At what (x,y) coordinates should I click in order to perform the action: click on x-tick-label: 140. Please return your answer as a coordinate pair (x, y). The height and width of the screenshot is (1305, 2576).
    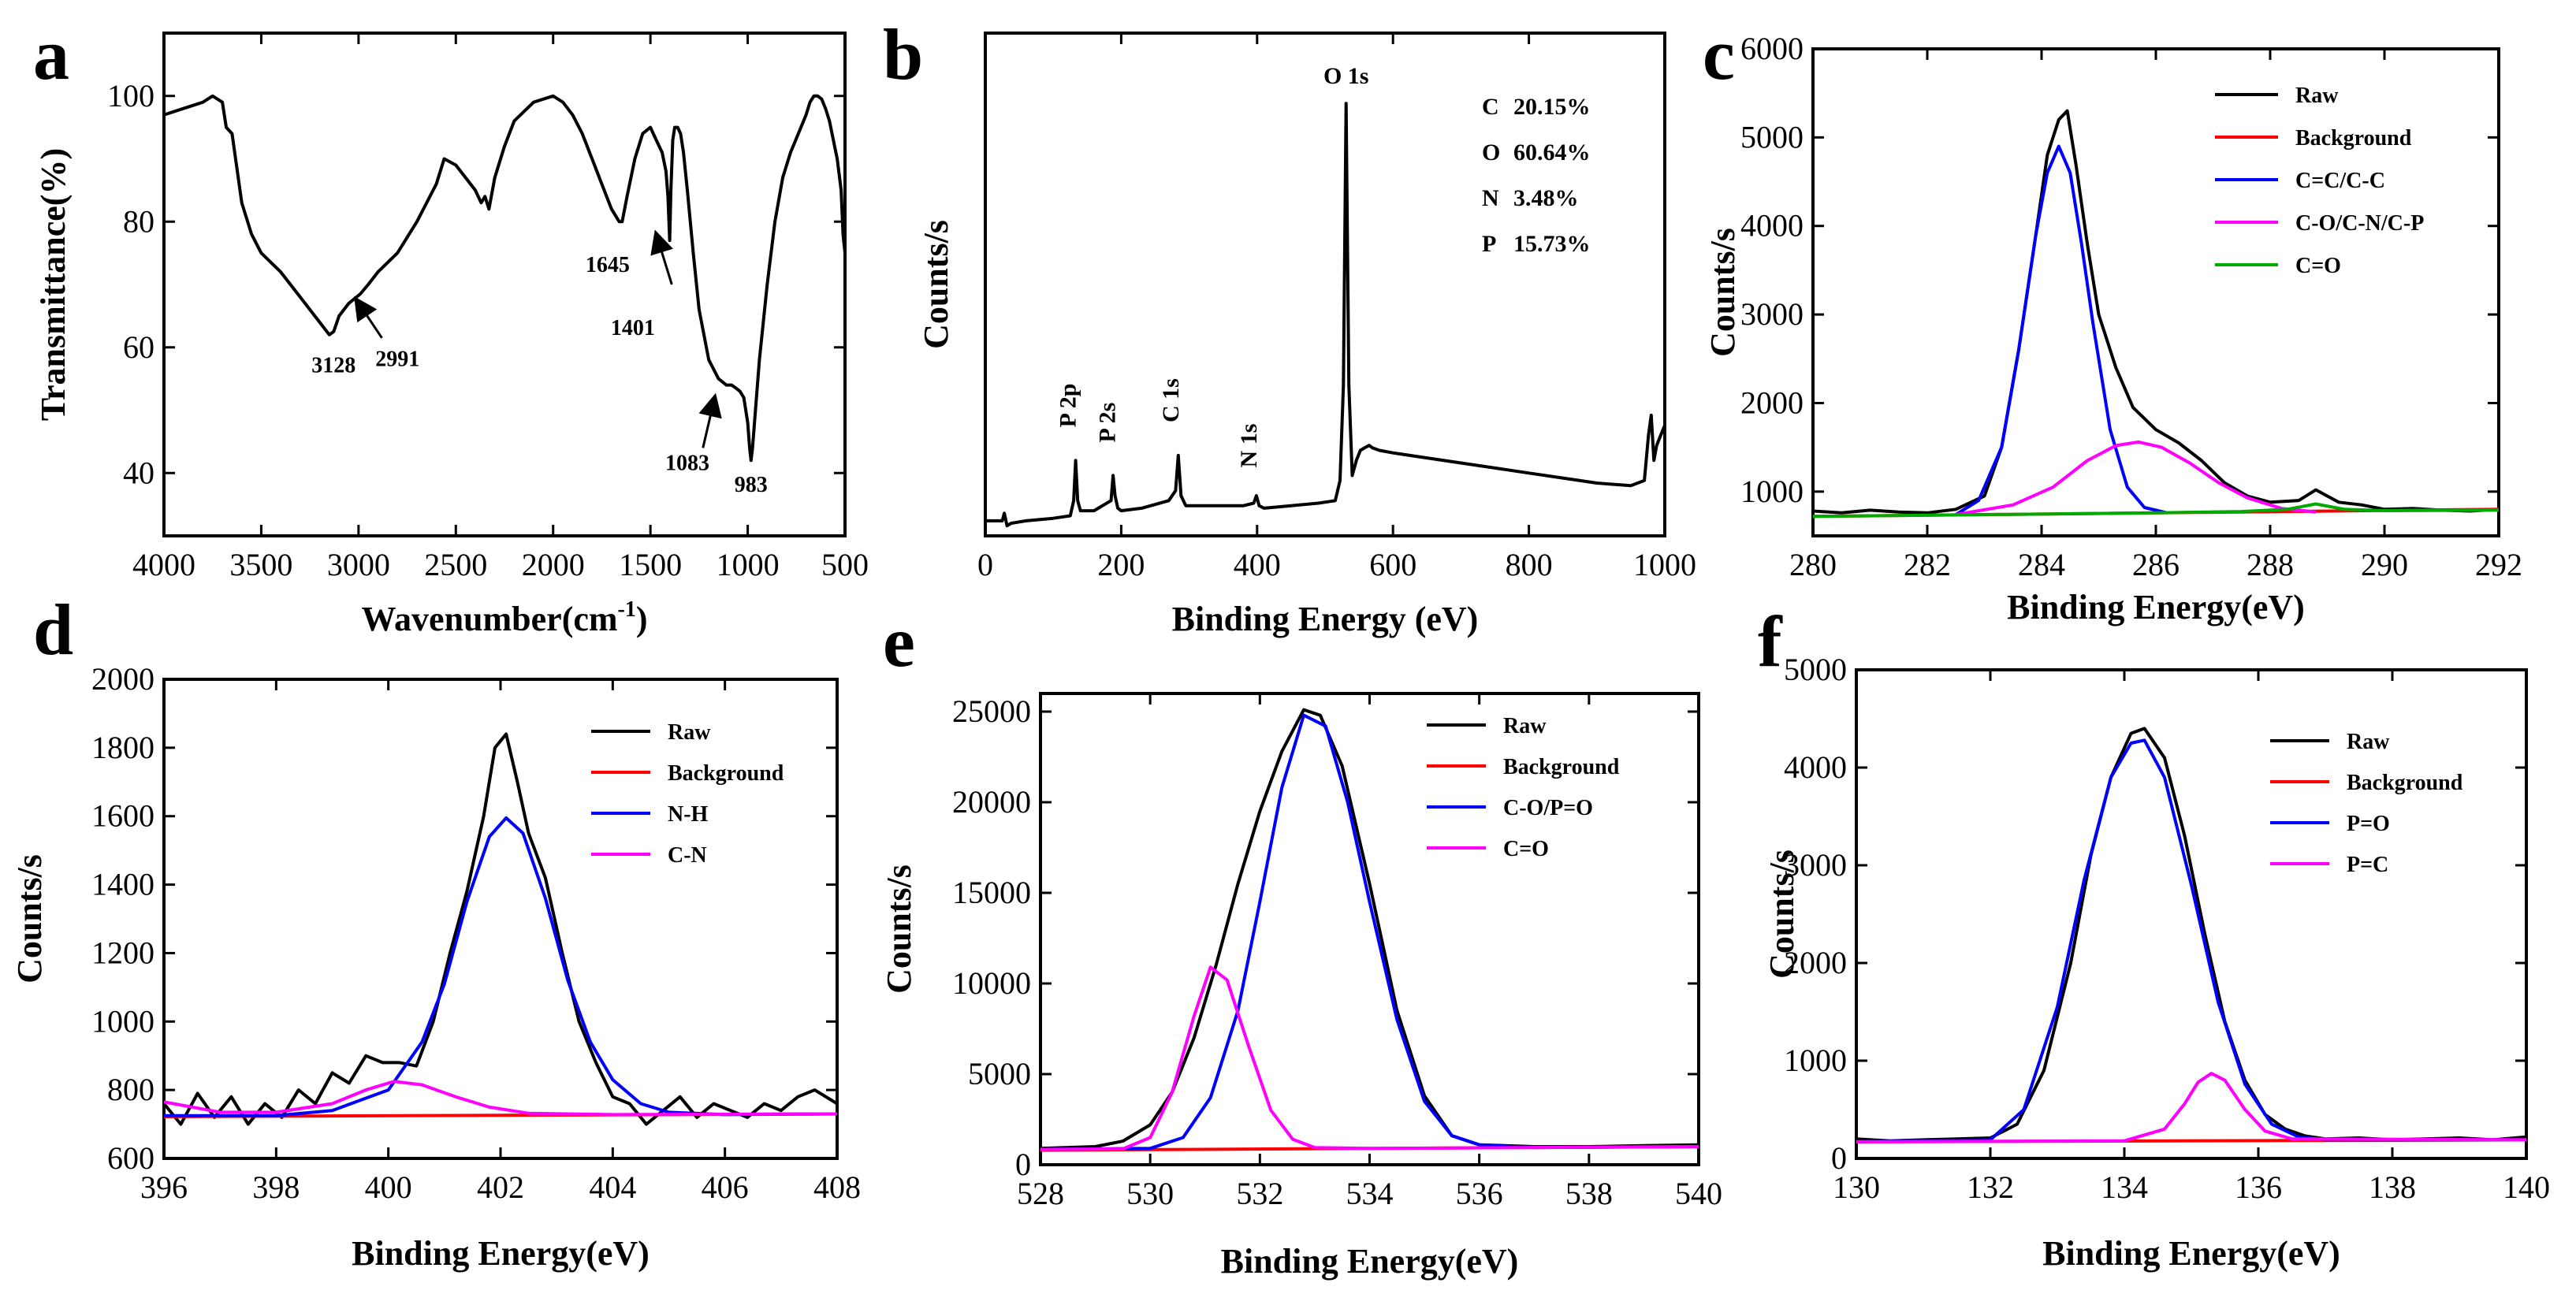
    Looking at the image, I should click on (2526, 1187).